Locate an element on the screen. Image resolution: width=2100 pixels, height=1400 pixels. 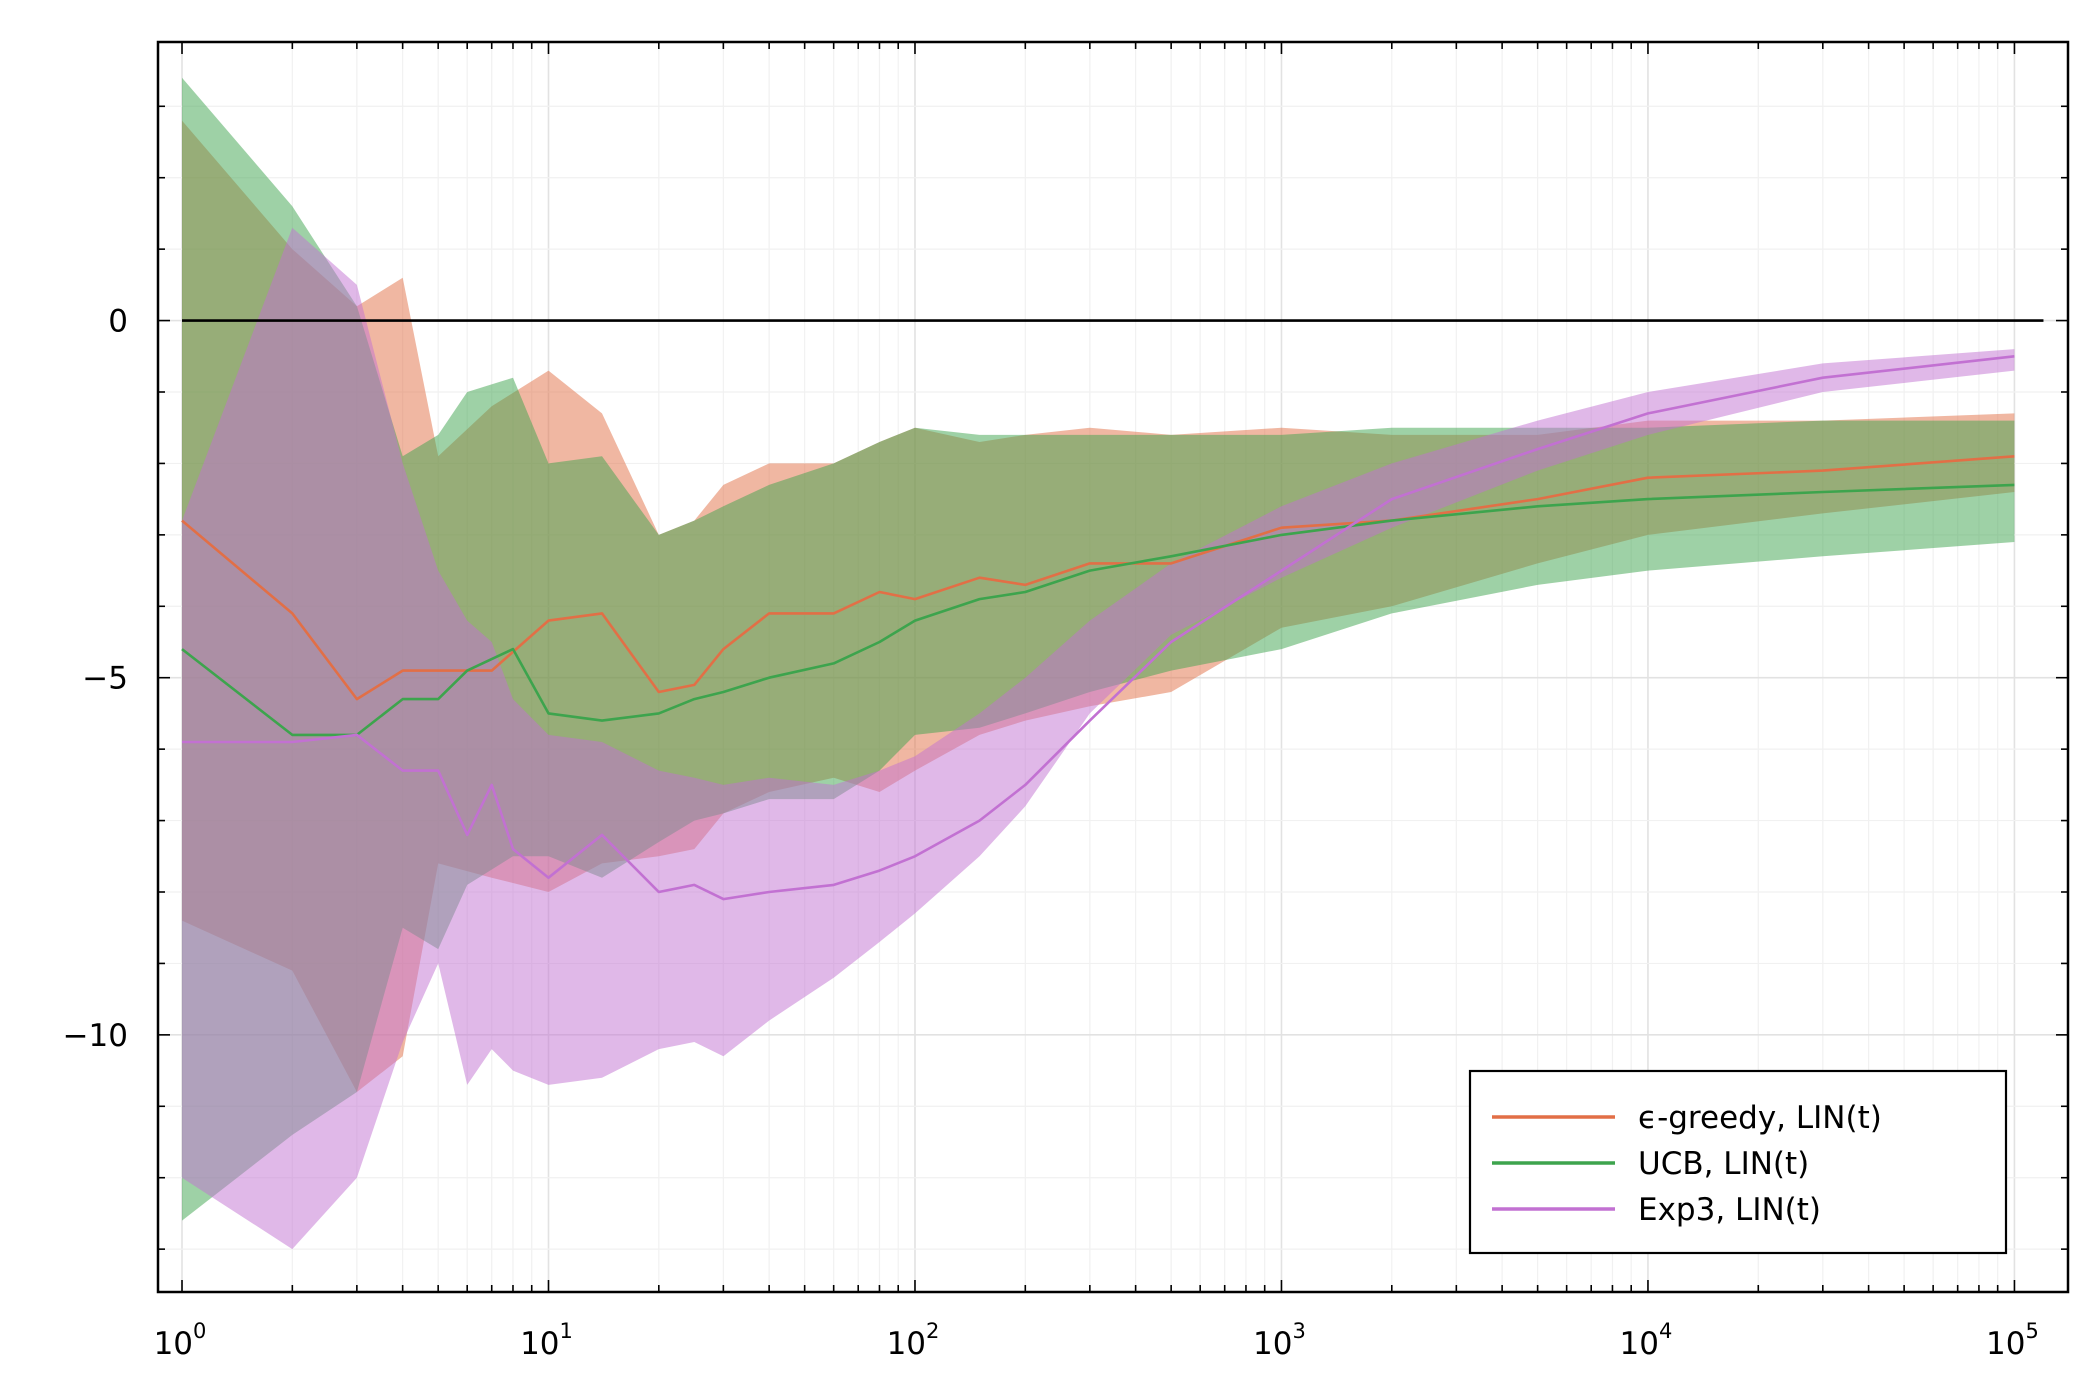
x-tick-exponent: 3 is located at coordinates (1299, 1331).